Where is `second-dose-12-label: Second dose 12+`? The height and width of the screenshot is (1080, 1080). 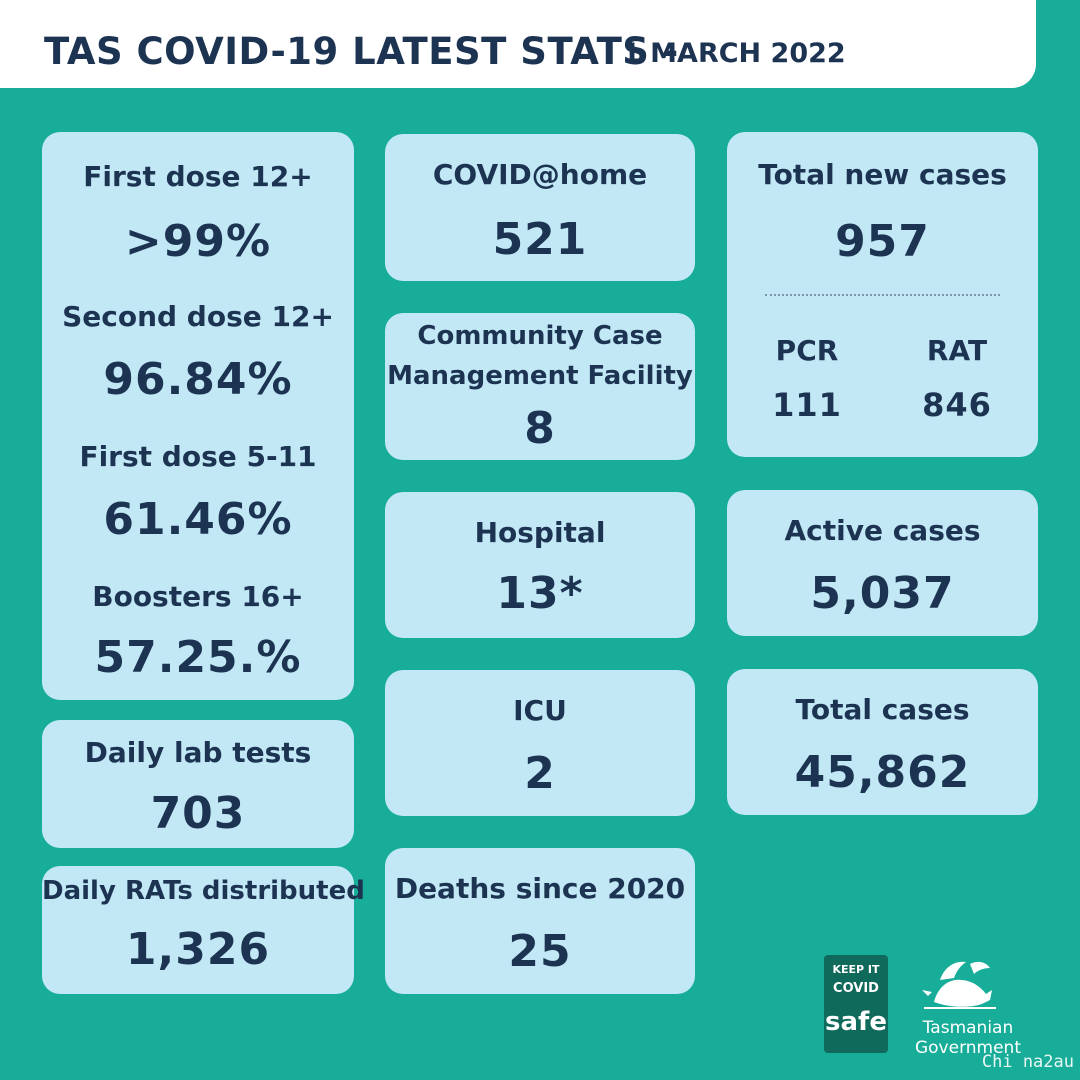 second-dose-12-label: Second dose 12+ is located at coordinates (198, 316).